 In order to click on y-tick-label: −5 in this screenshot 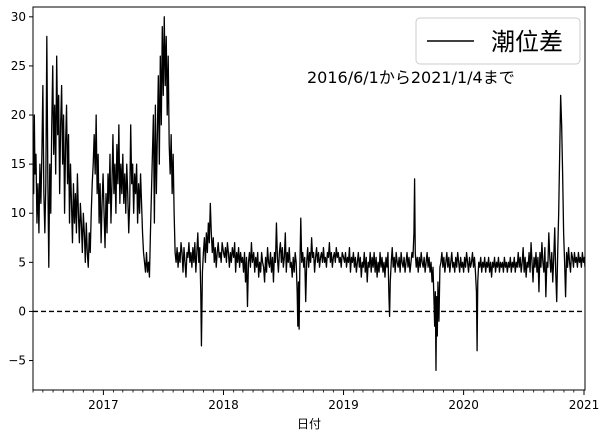, I will do `click(17, 361)`.